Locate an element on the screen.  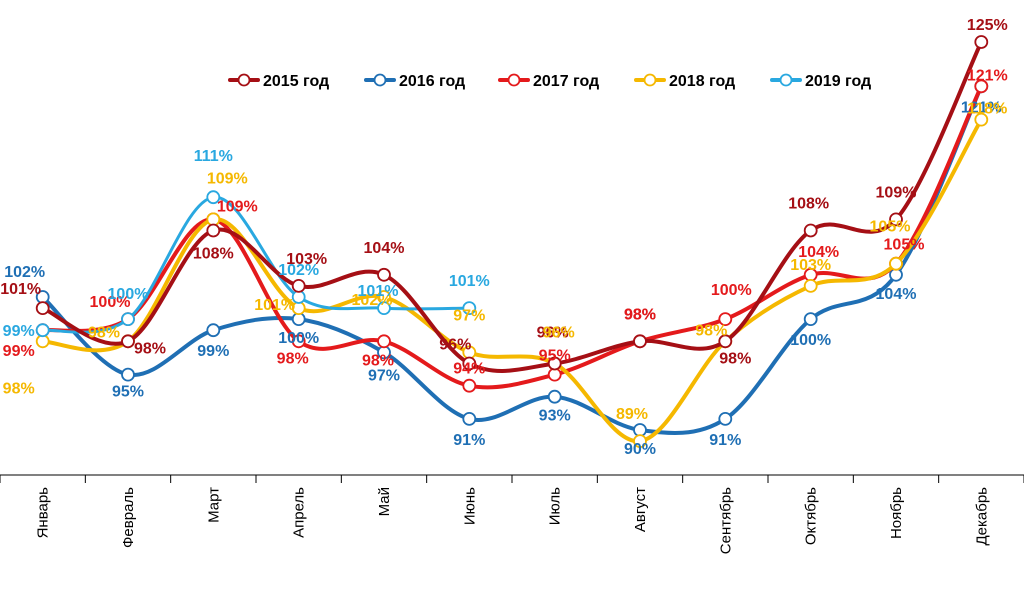
x-tick-label: Август is located at coordinates (640, 509).